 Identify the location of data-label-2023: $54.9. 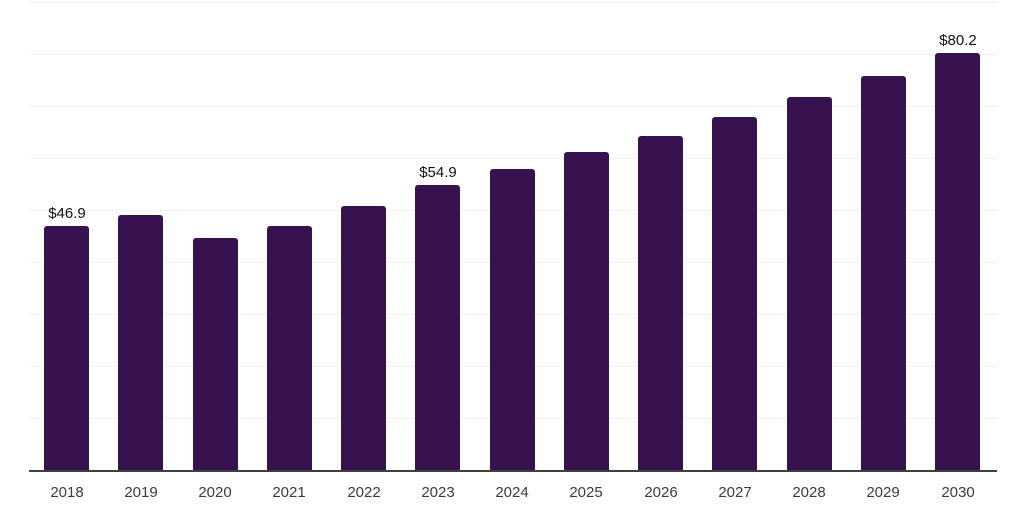
(438, 172).